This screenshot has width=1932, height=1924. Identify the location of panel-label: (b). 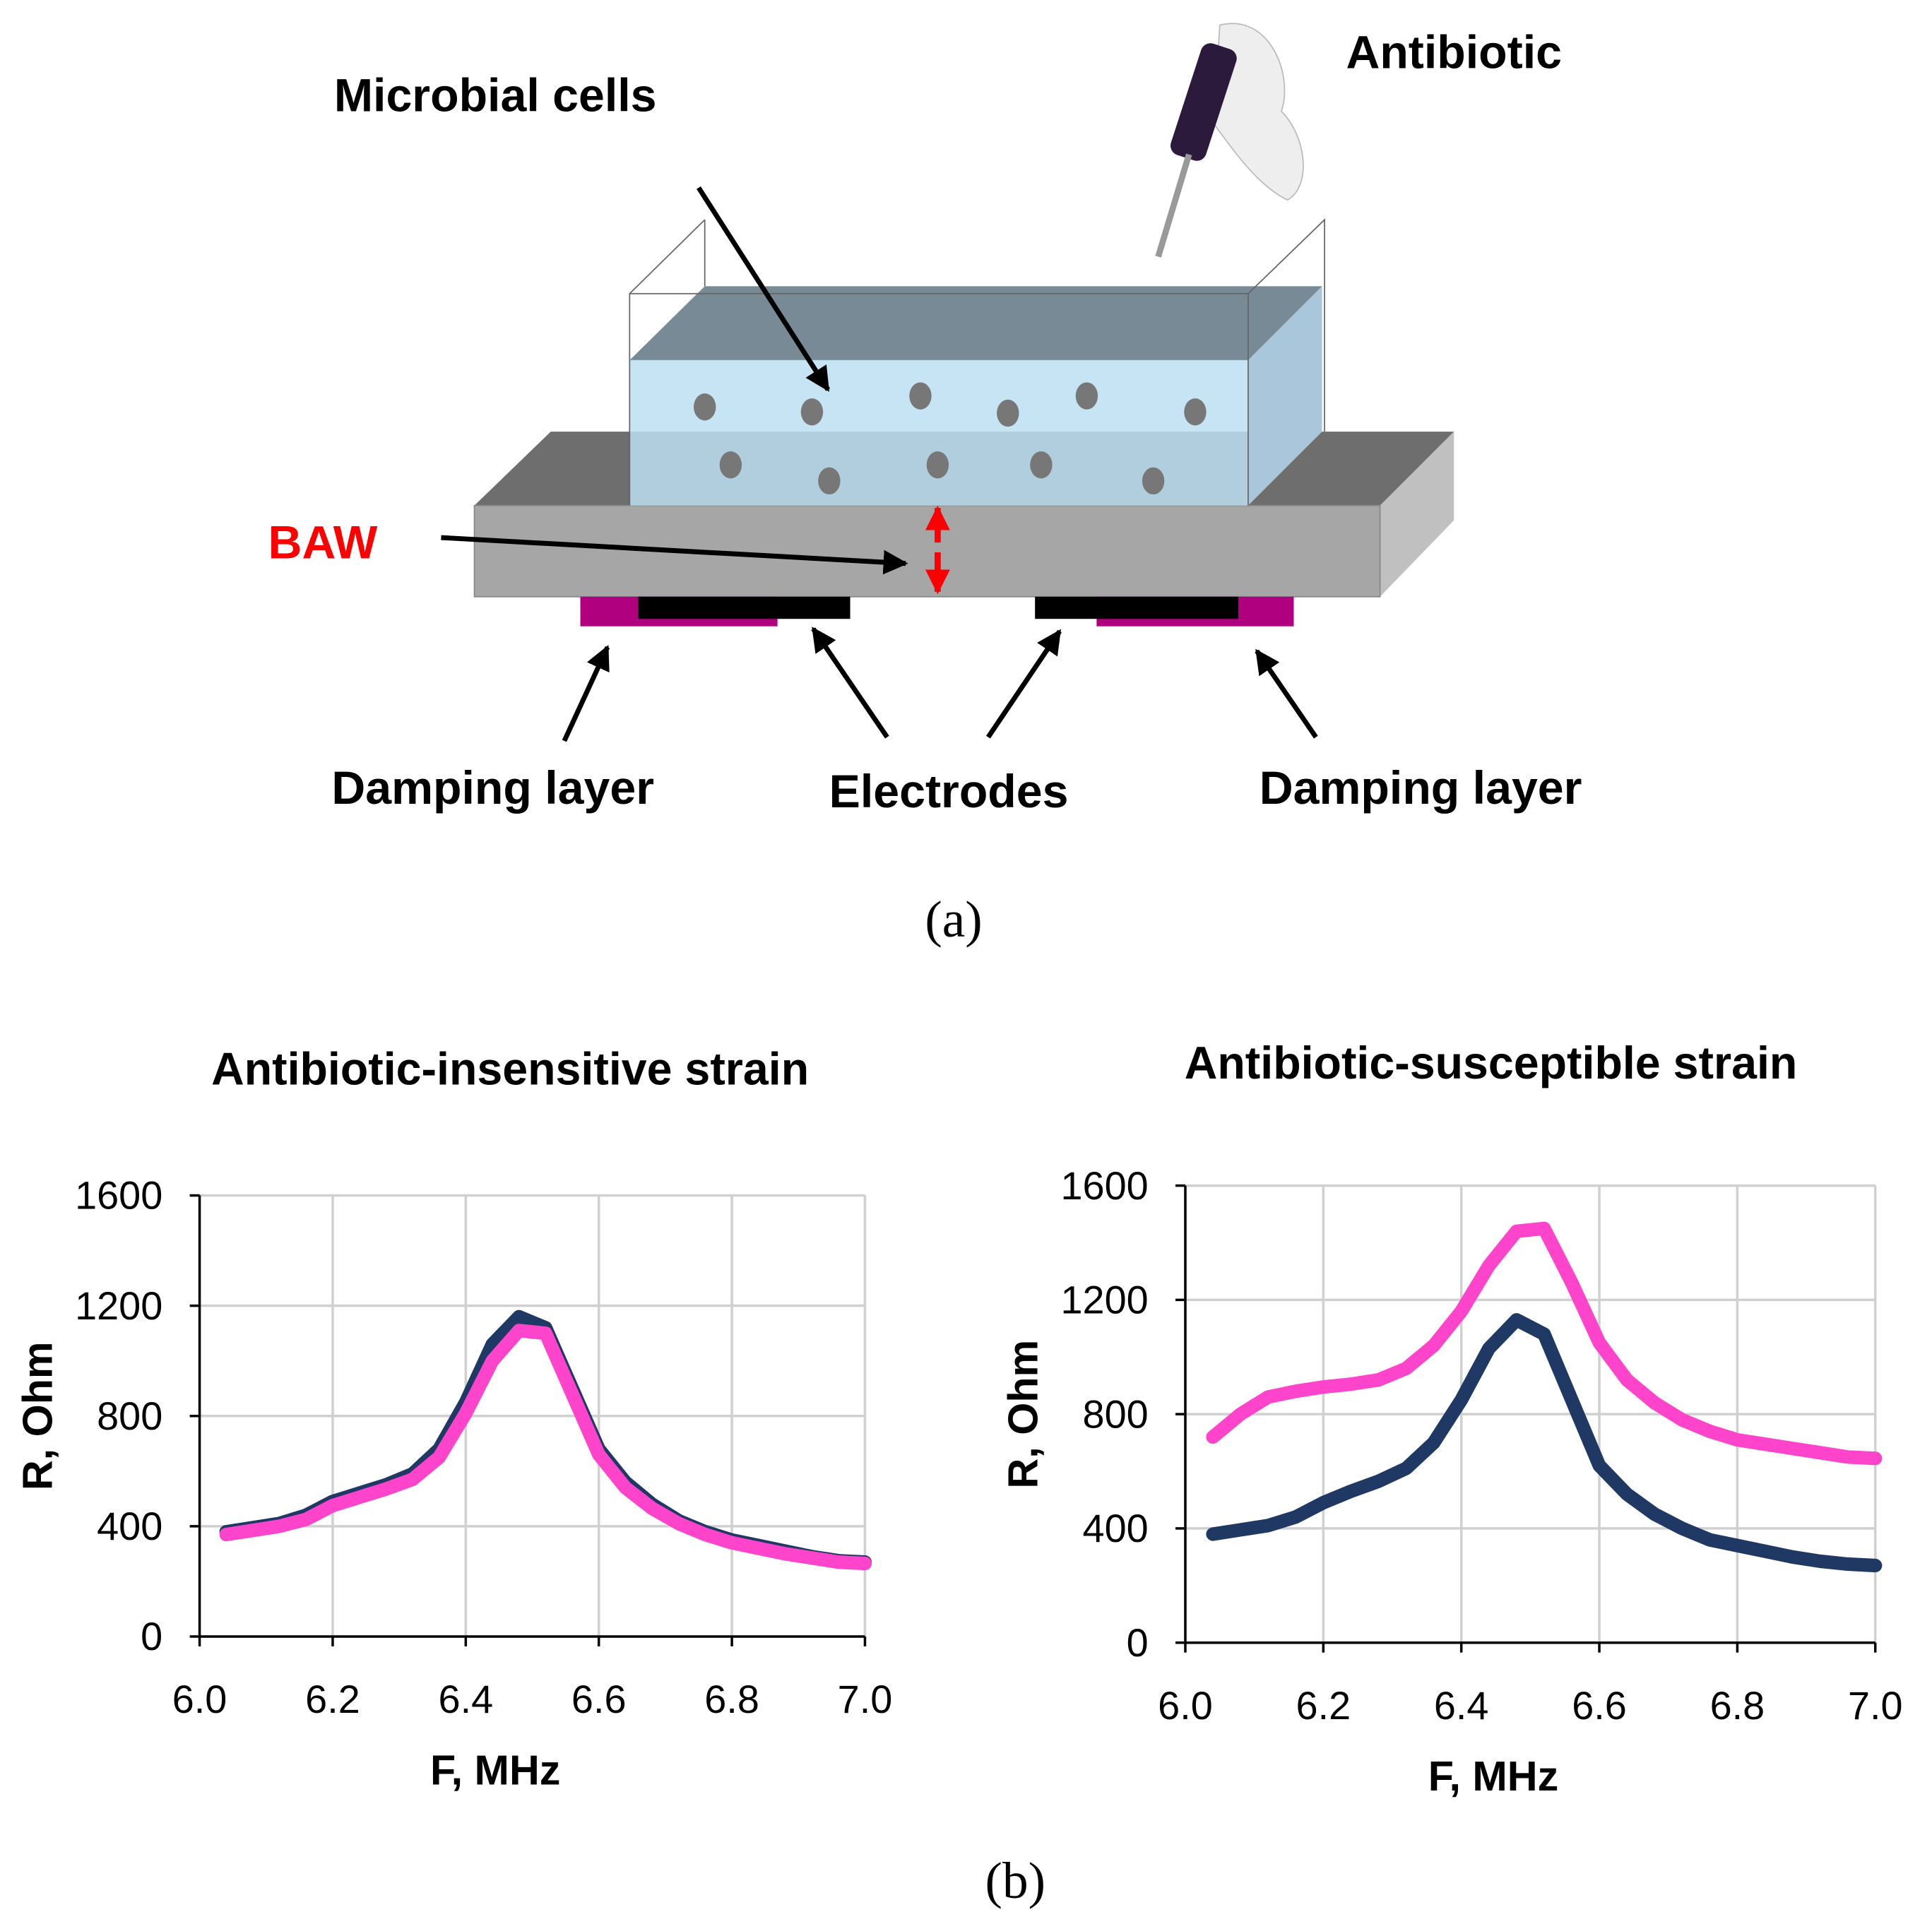
(1015, 1880).